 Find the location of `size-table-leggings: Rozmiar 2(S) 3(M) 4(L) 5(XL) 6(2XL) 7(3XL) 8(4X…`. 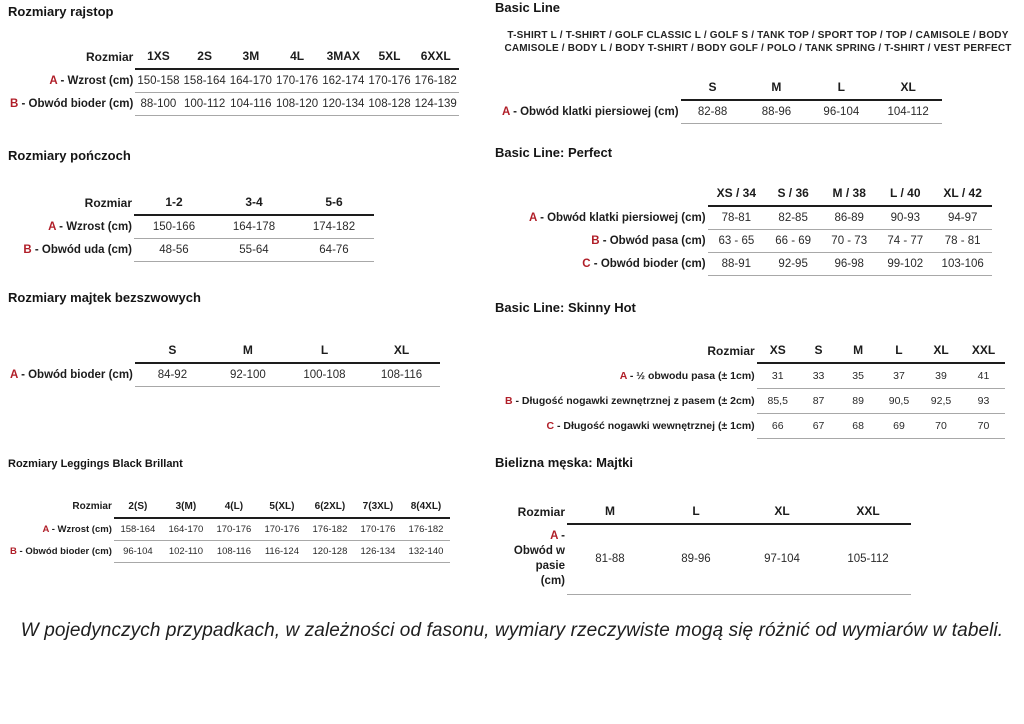

size-table-leggings: Rozmiar 2(S) 3(M) 4(L) 5(XL) 6(2XL) 7(3XL) 8(4X… is located at coordinates (229, 529).